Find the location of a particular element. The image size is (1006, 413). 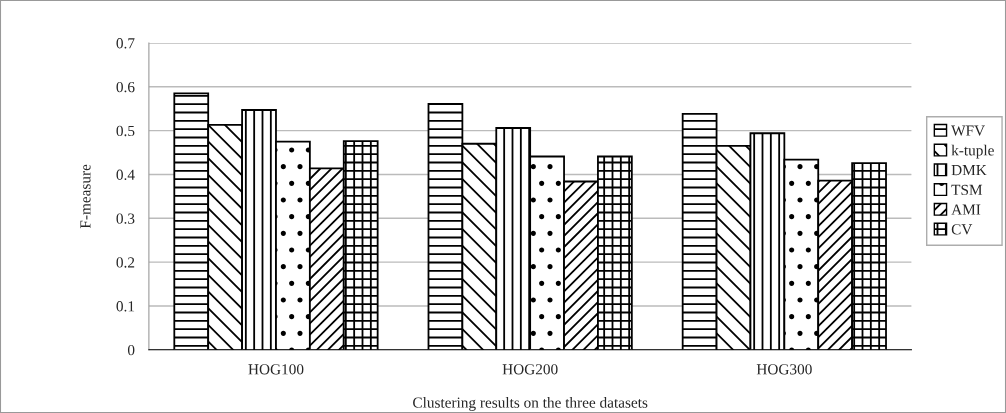

legend-label: CV is located at coordinates (962, 229).